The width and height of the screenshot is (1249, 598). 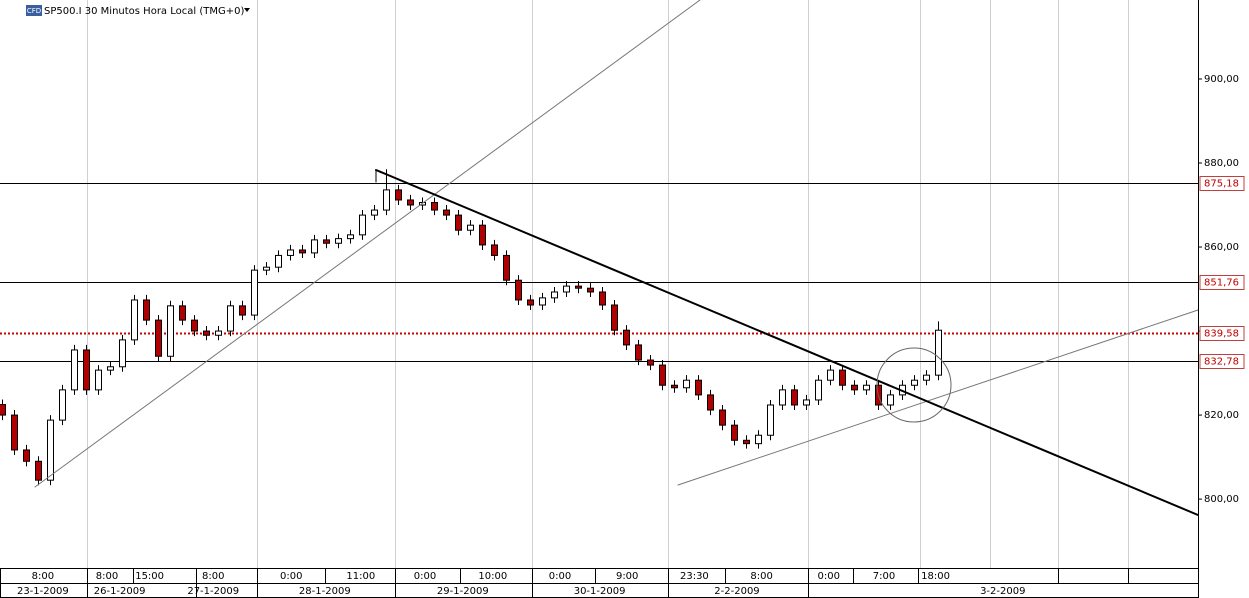 I want to click on level-label: 875,18, so click(x=1221, y=184).